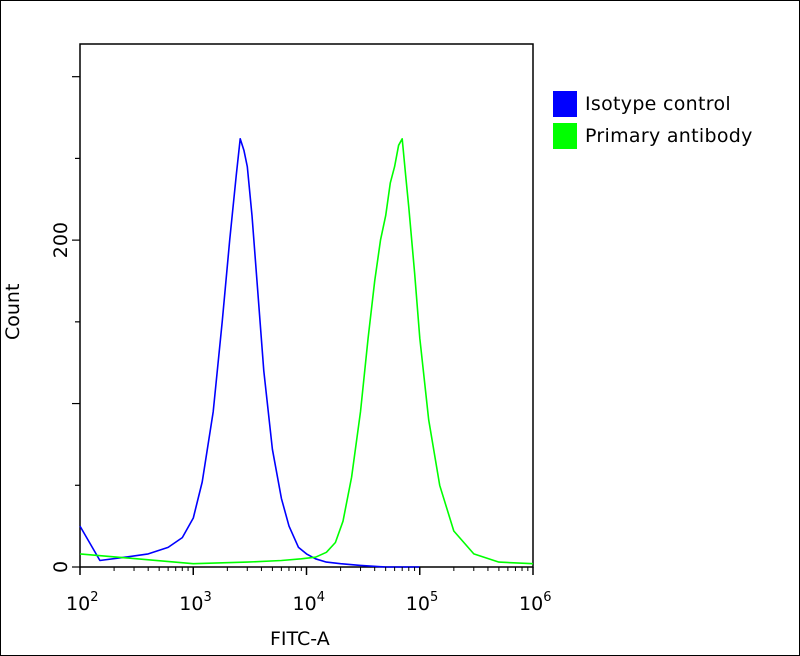  Describe the element at coordinates (61, 240) in the screenshot. I see `y-tick-label: 200` at that location.